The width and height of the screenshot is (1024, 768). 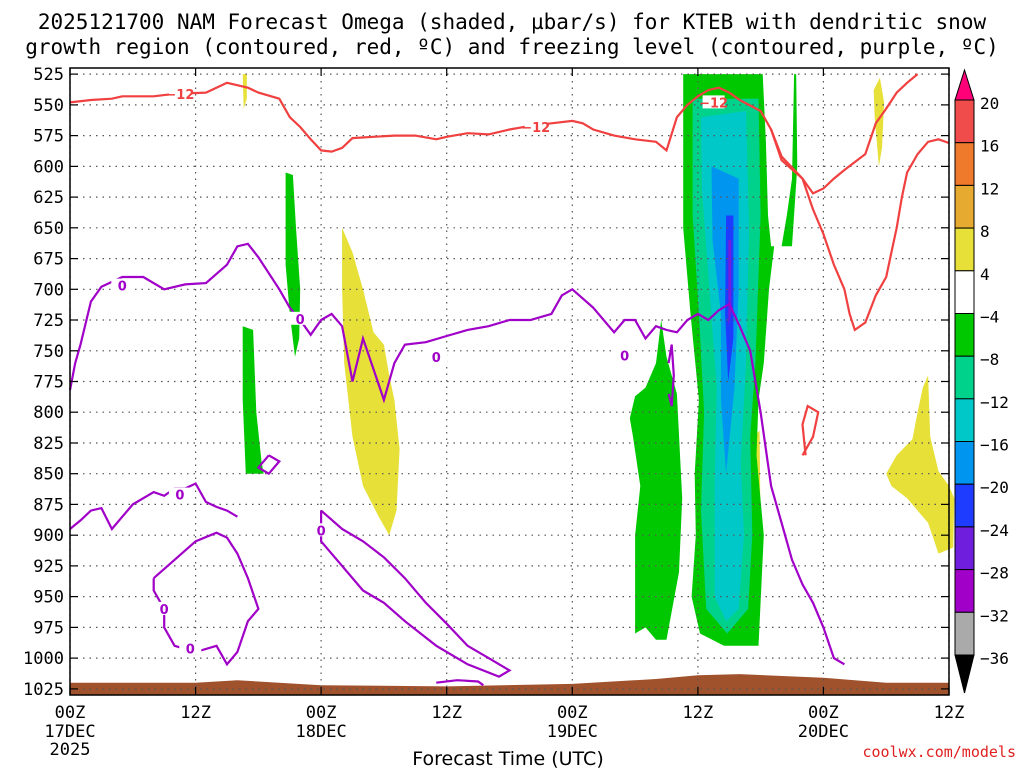 What do you see at coordinates (48, 229) in the screenshot?
I see `y-tick-label: 650` at bounding box center [48, 229].